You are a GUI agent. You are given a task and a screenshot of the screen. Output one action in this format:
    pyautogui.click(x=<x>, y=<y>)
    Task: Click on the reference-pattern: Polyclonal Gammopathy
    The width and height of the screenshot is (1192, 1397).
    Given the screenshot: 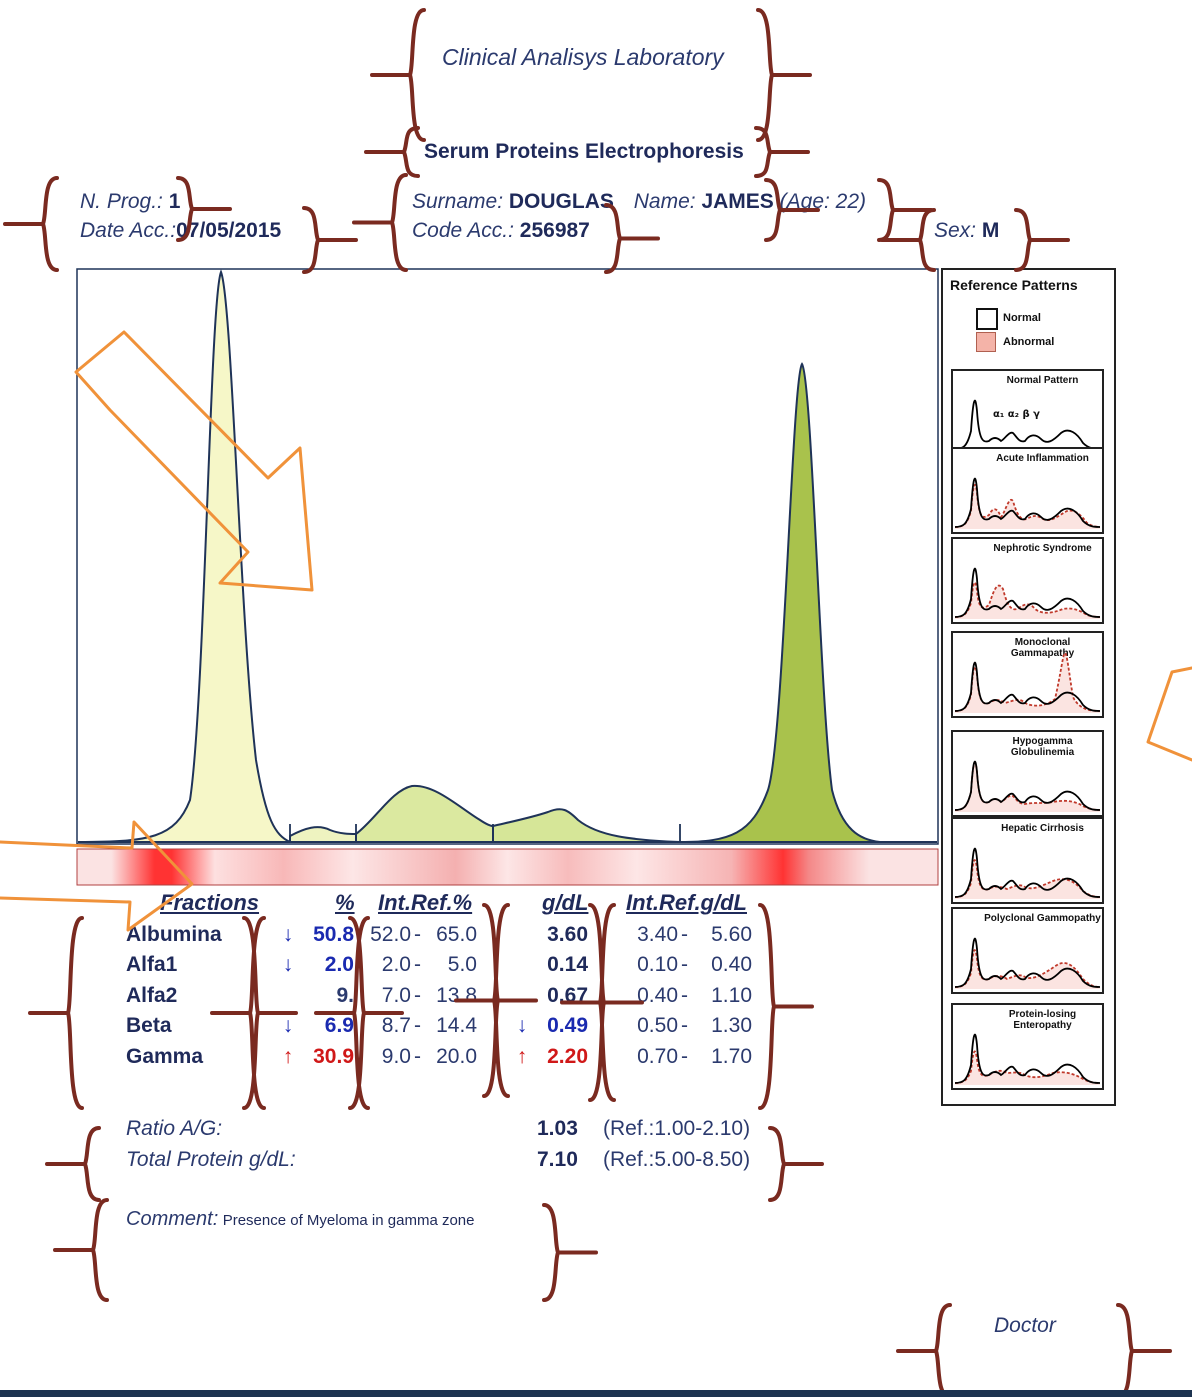 What is the action you would take?
    pyautogui.click(x=1027, y=950)
    